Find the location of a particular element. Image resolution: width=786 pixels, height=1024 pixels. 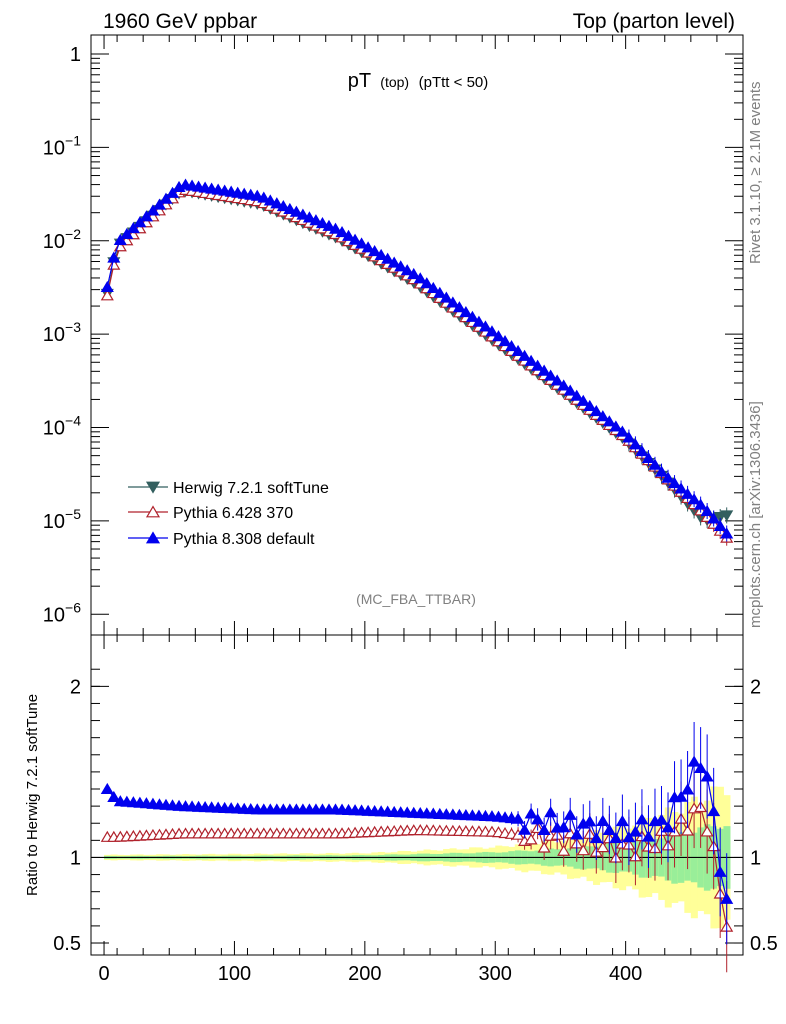

xtick-label: 200 is located at coordinates (364, 974).